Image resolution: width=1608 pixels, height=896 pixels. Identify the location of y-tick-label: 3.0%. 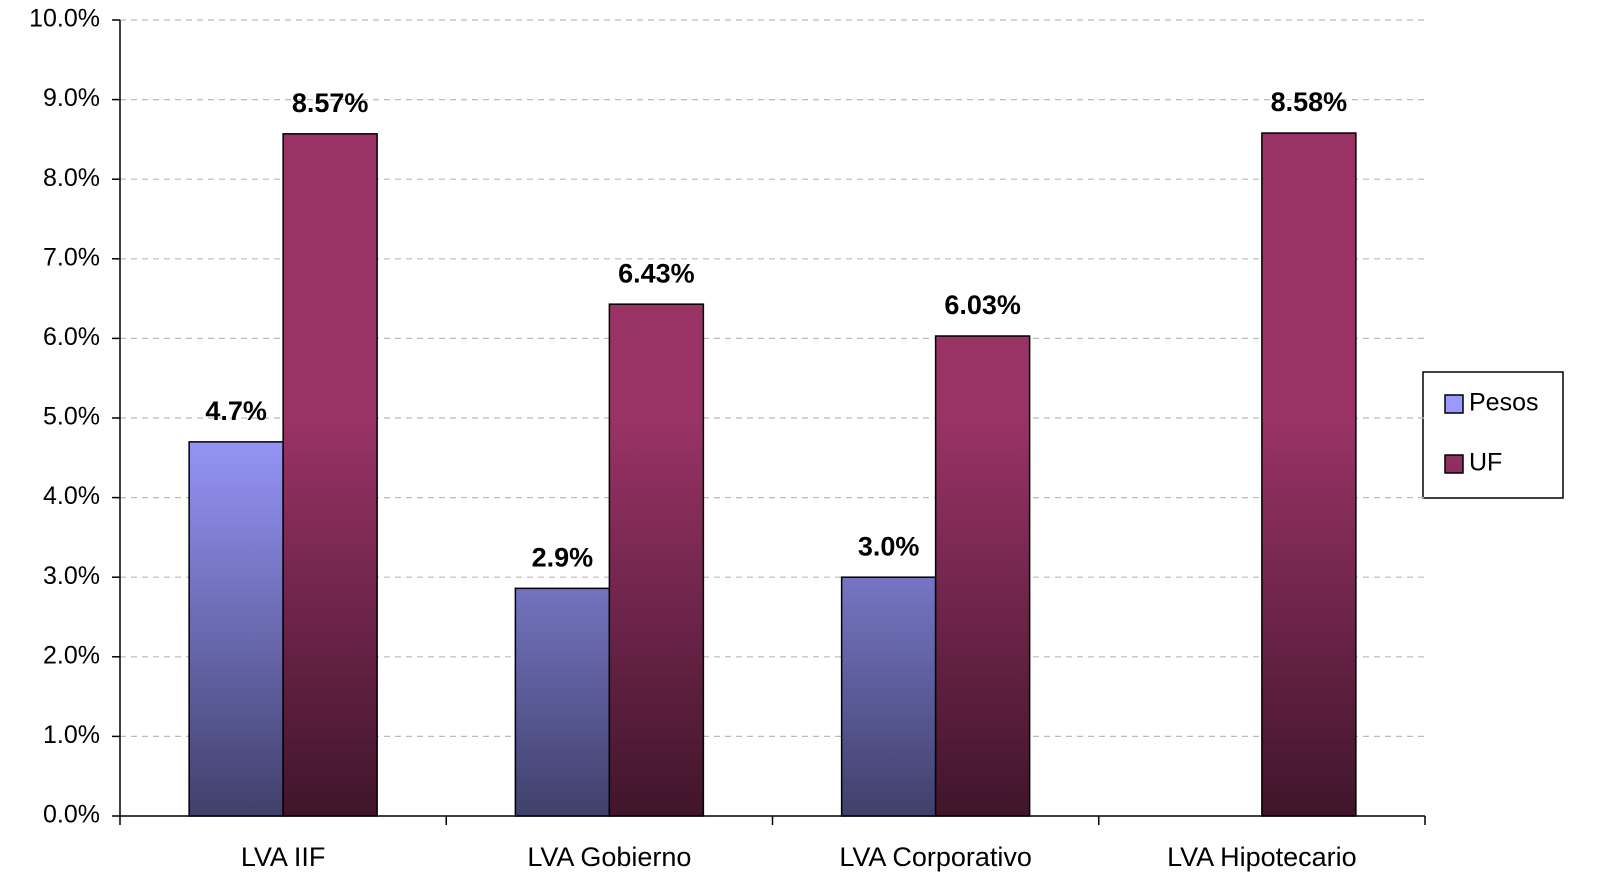
(71, 576).